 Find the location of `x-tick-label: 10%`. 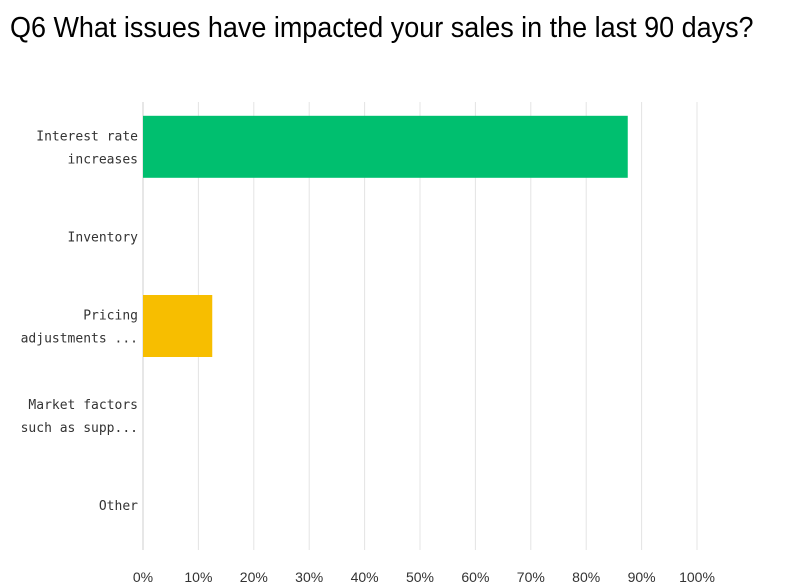

x-tick-label: 10% is located at coordinates (198, 577).